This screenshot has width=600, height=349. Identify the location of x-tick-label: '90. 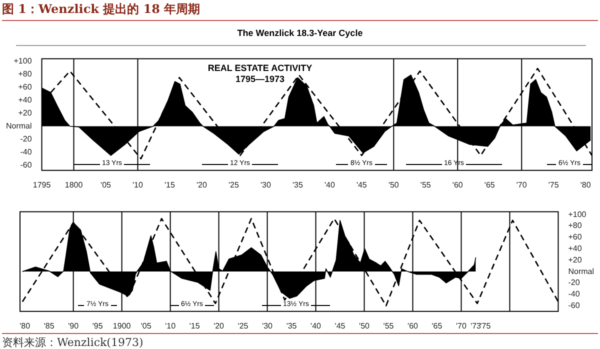
(74, 325).